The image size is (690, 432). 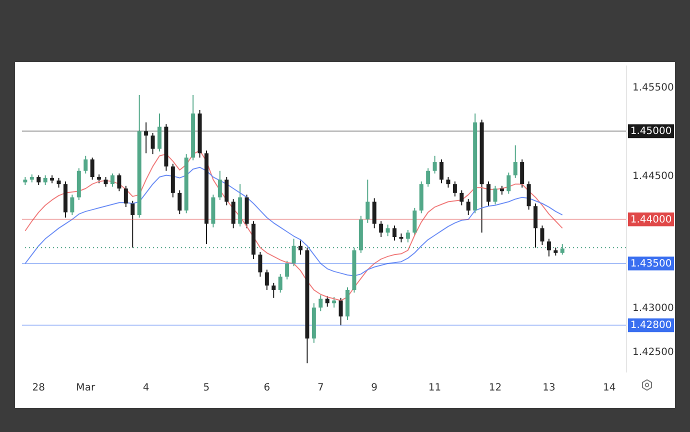 What do you see at coordinates (146, 388) in the screenshot?
I see `x-tick-label: 4` at bounding box center [146, 388].